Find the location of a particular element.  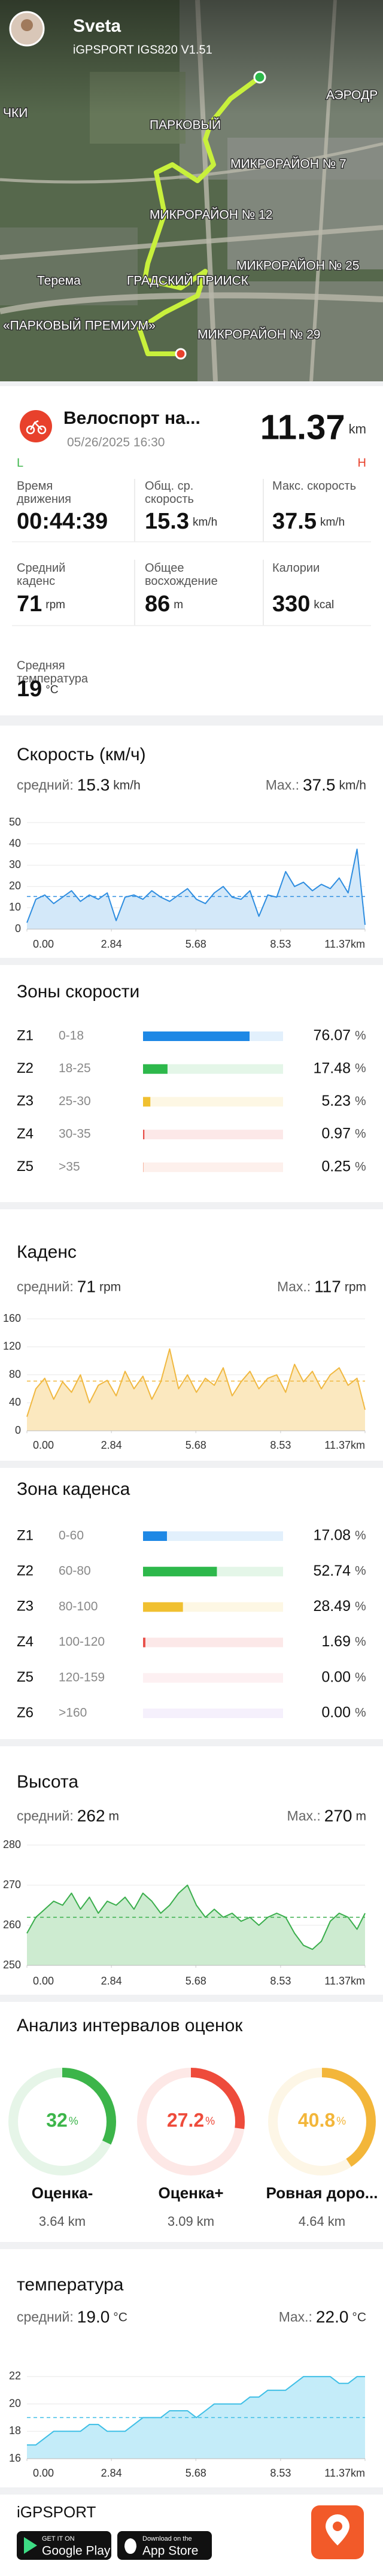

stat-unit: °C is located at coordinates (51, 690).